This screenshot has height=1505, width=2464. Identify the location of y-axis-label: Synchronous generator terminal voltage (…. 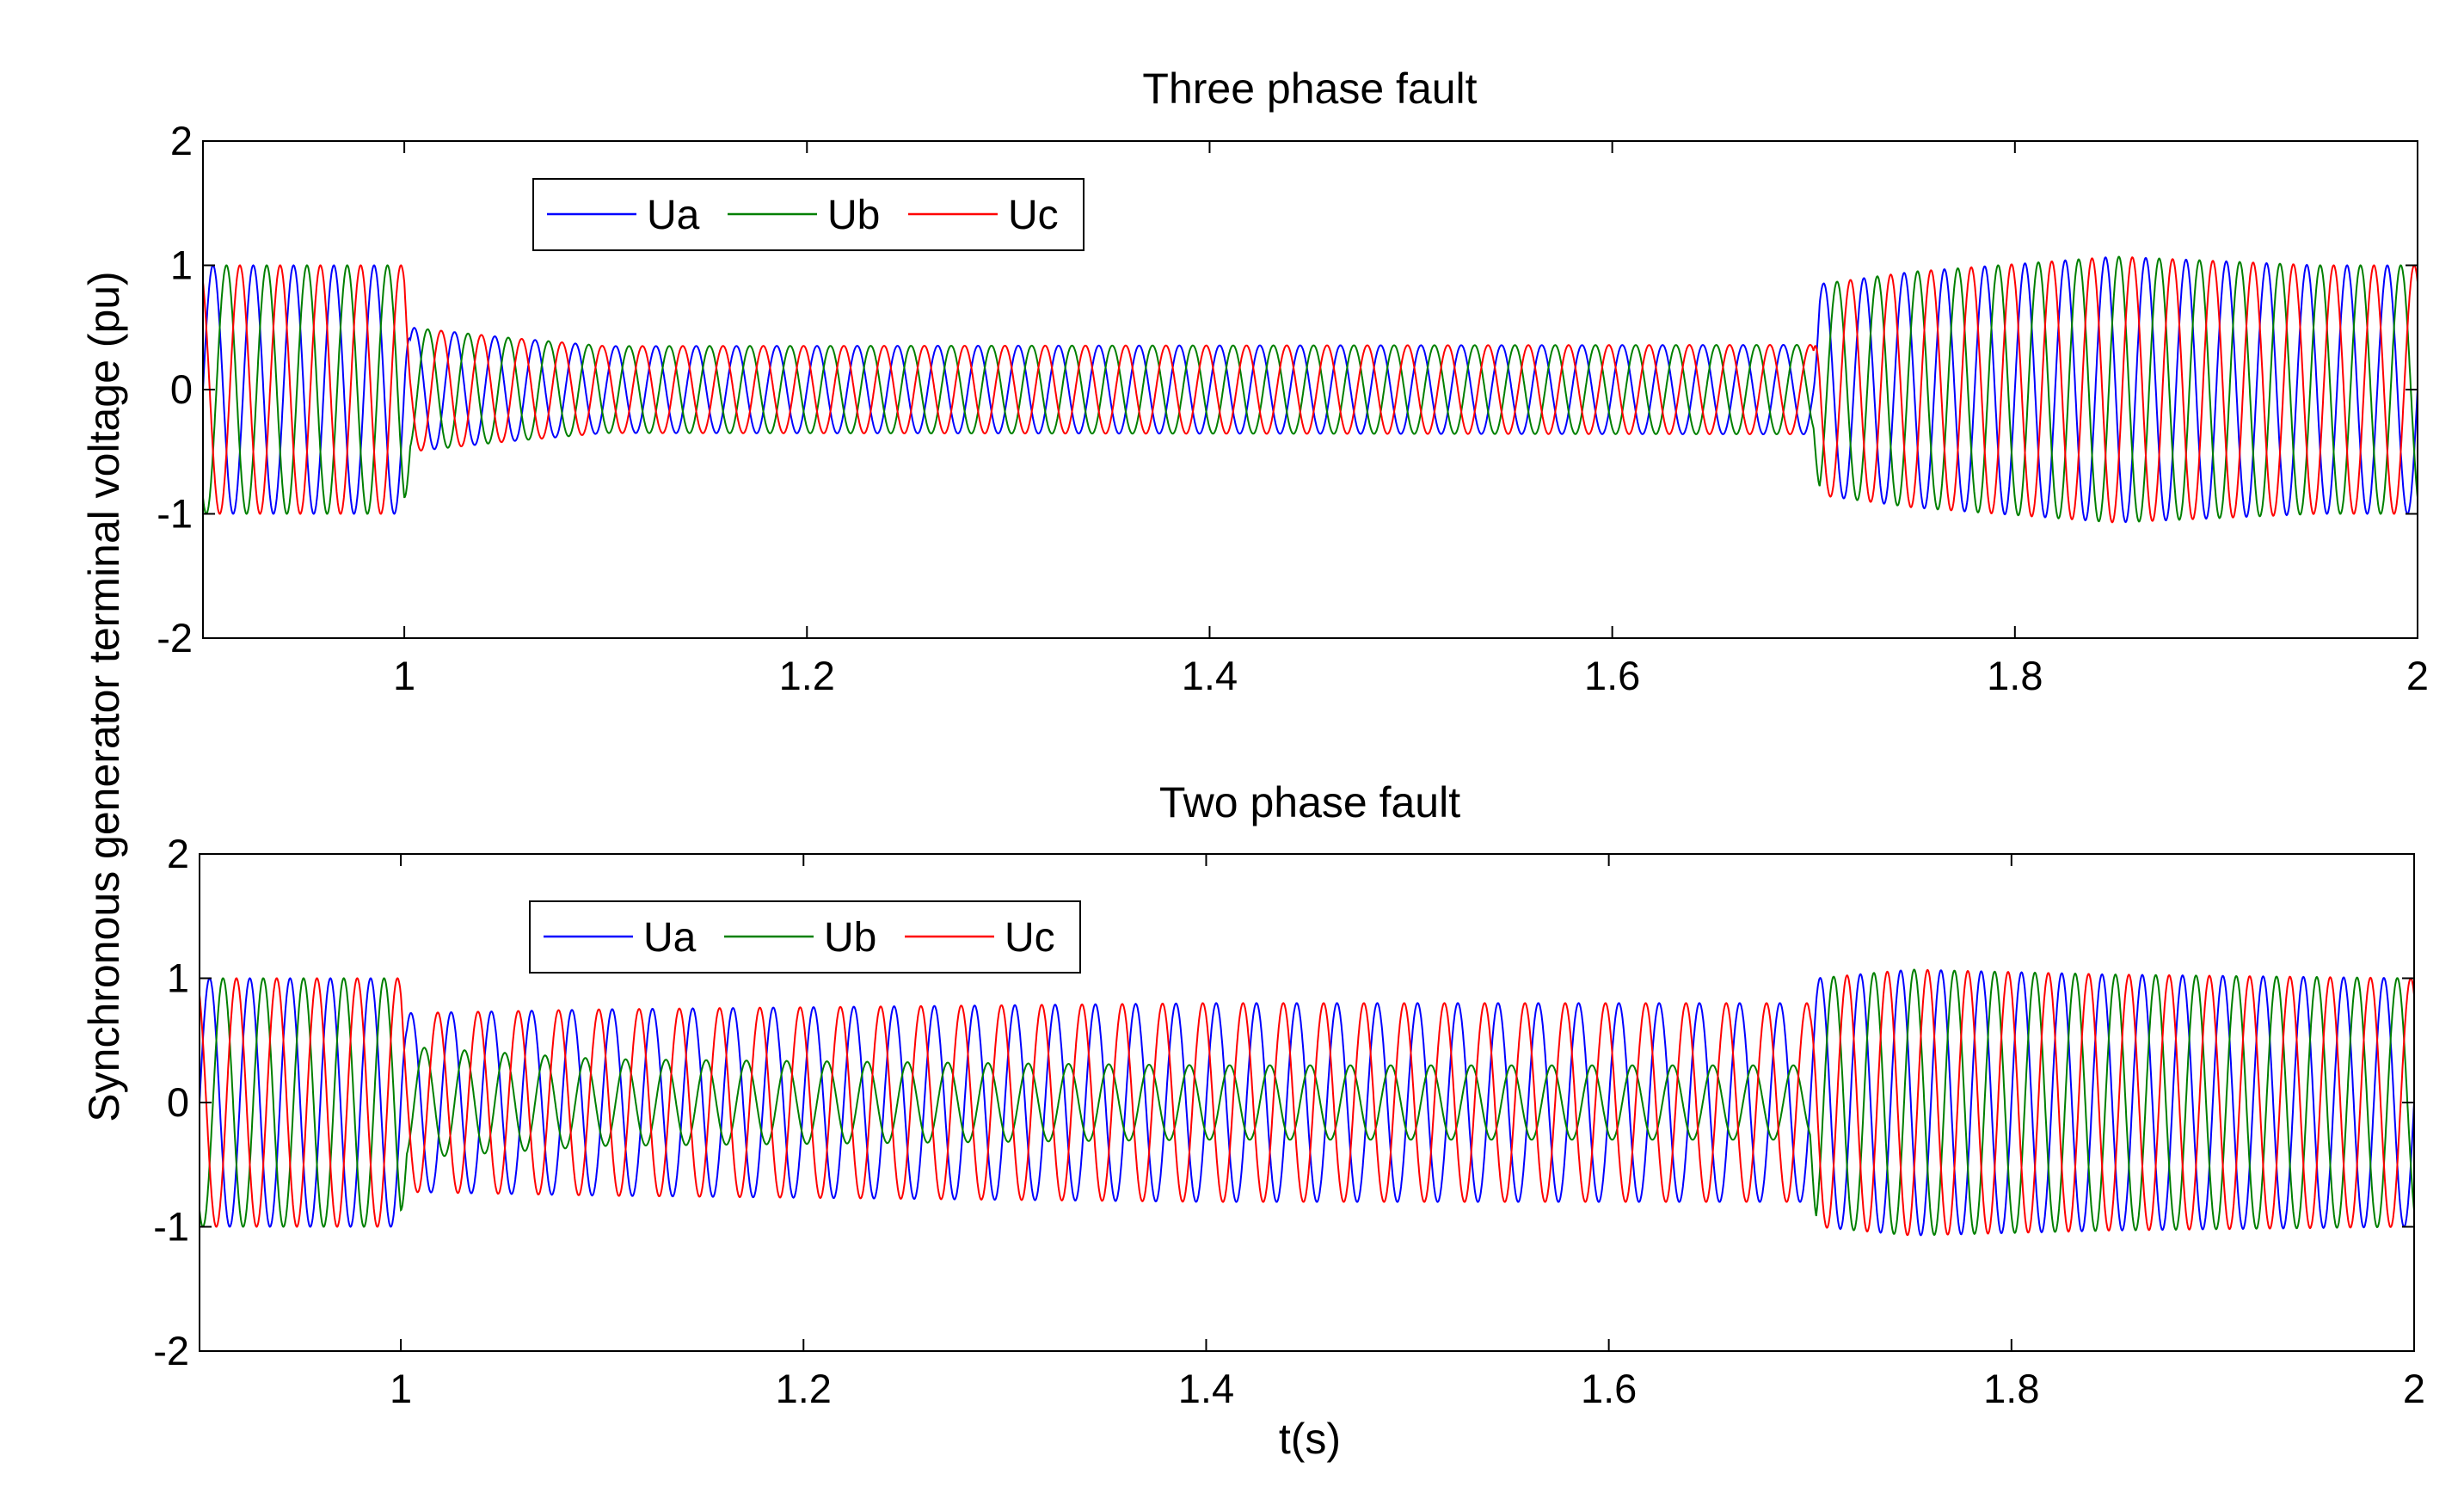
(104, 696).